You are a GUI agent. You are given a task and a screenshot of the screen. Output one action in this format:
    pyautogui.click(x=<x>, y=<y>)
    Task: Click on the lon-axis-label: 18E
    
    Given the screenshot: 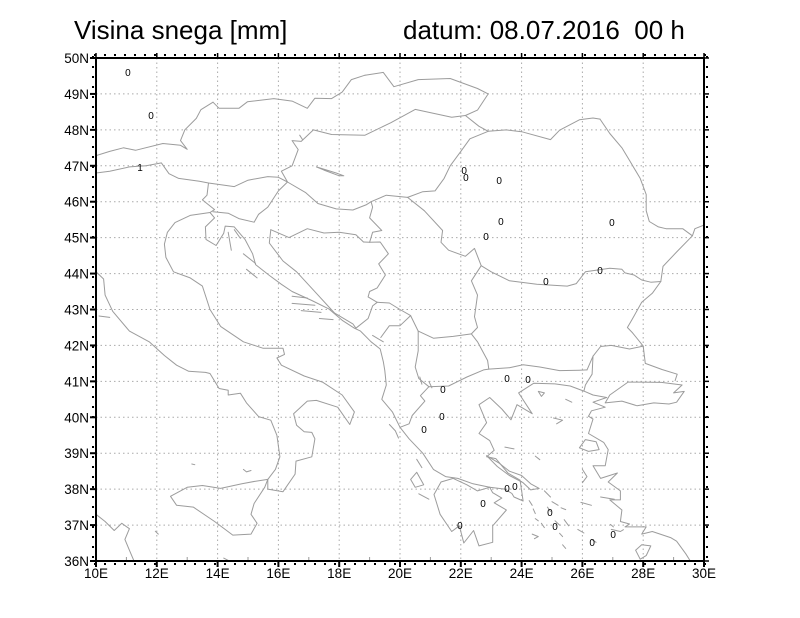 What is the action you would take?
    pyautogui.click(x=339, y=573)
    